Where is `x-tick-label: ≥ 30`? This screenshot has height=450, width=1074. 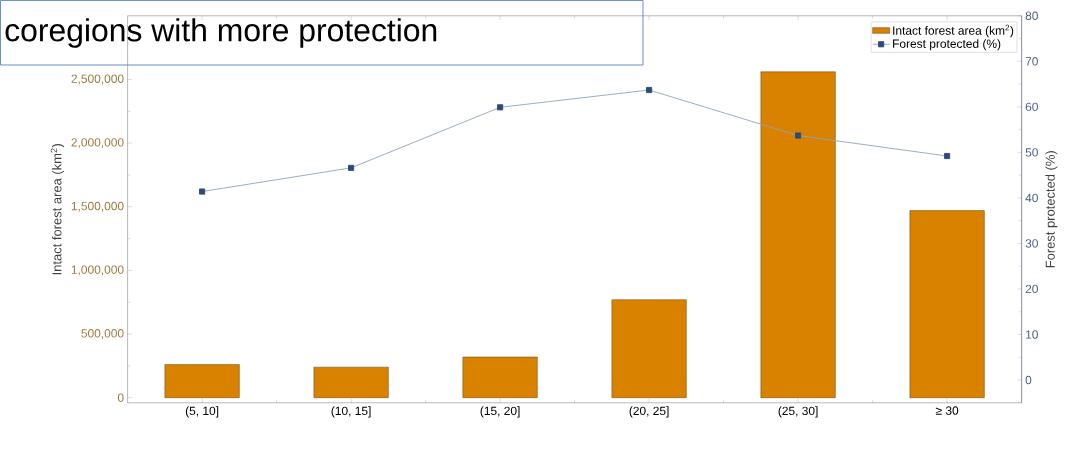
x-tick-label: ≥ 30 is located at coordinates (947, 410).